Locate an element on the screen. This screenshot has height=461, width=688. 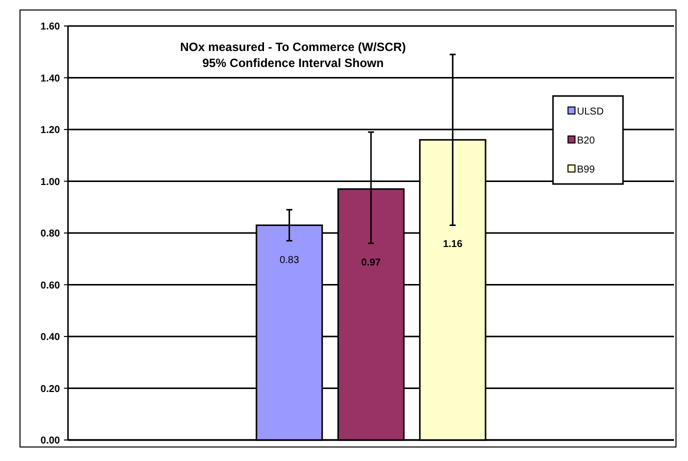
data-label: 1.16 is located at coordinates (452, 244).